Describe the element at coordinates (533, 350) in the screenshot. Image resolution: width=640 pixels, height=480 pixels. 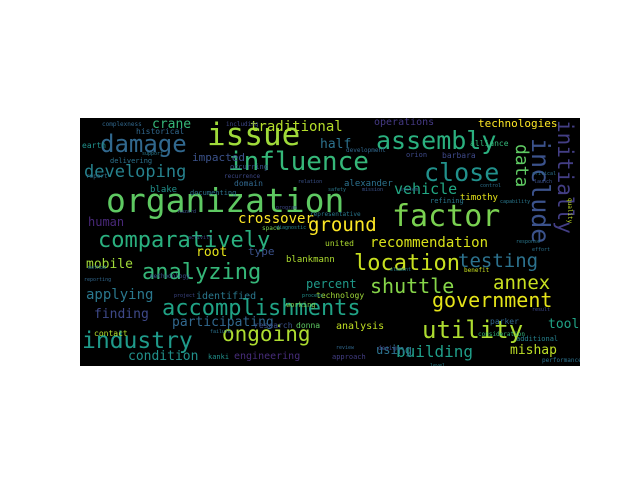
I see `word: mishap` at that location.